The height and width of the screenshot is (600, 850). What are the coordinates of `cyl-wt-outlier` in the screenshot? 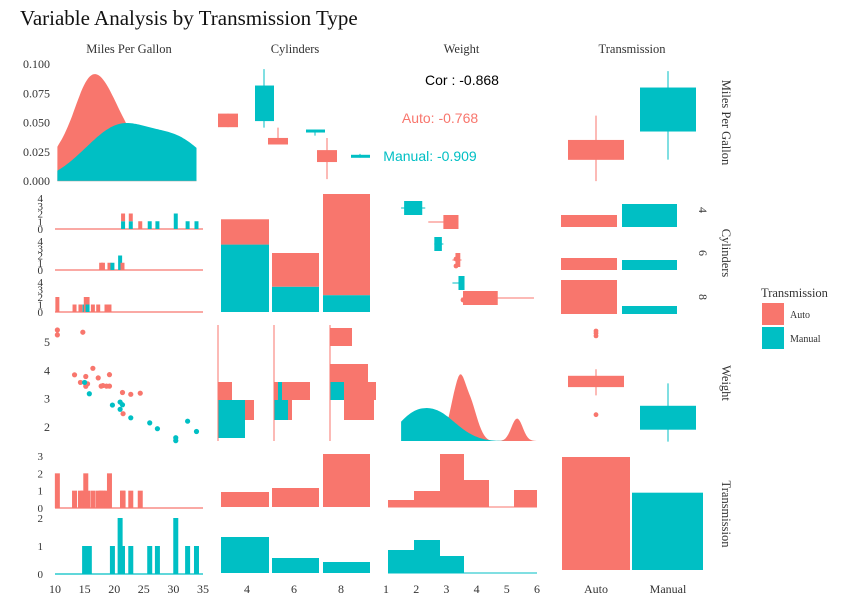 It's located at (456, 266).